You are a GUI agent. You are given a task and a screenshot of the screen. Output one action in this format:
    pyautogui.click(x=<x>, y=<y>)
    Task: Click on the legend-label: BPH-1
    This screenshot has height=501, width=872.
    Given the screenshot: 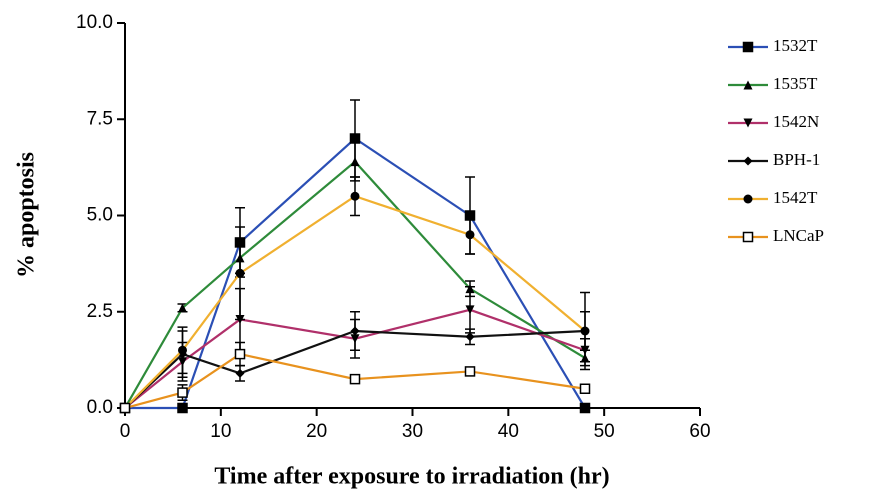 What is the action you would take?
    pyautogui.click(x=796, y=159)
    